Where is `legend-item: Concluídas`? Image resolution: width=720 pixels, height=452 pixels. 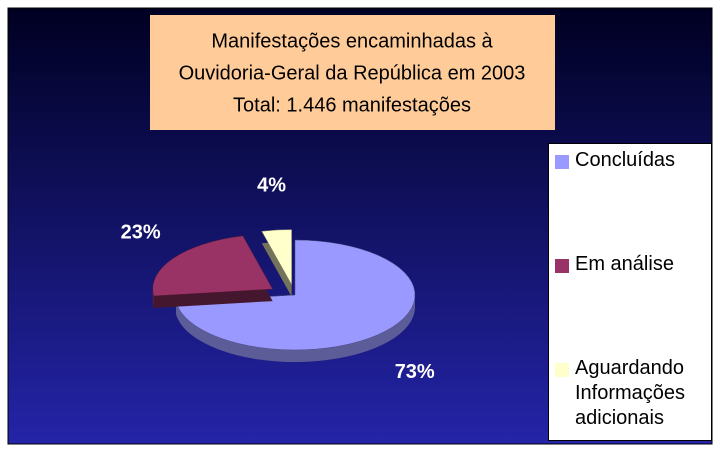
legend-item: Concluídas is located at coordinates (630, 160).